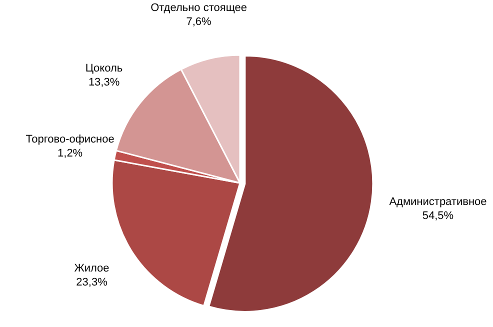 Image resolution: width=493 pixels, height=327 pixels. I want to click on data-label: 23,3%, so click(92, 282).